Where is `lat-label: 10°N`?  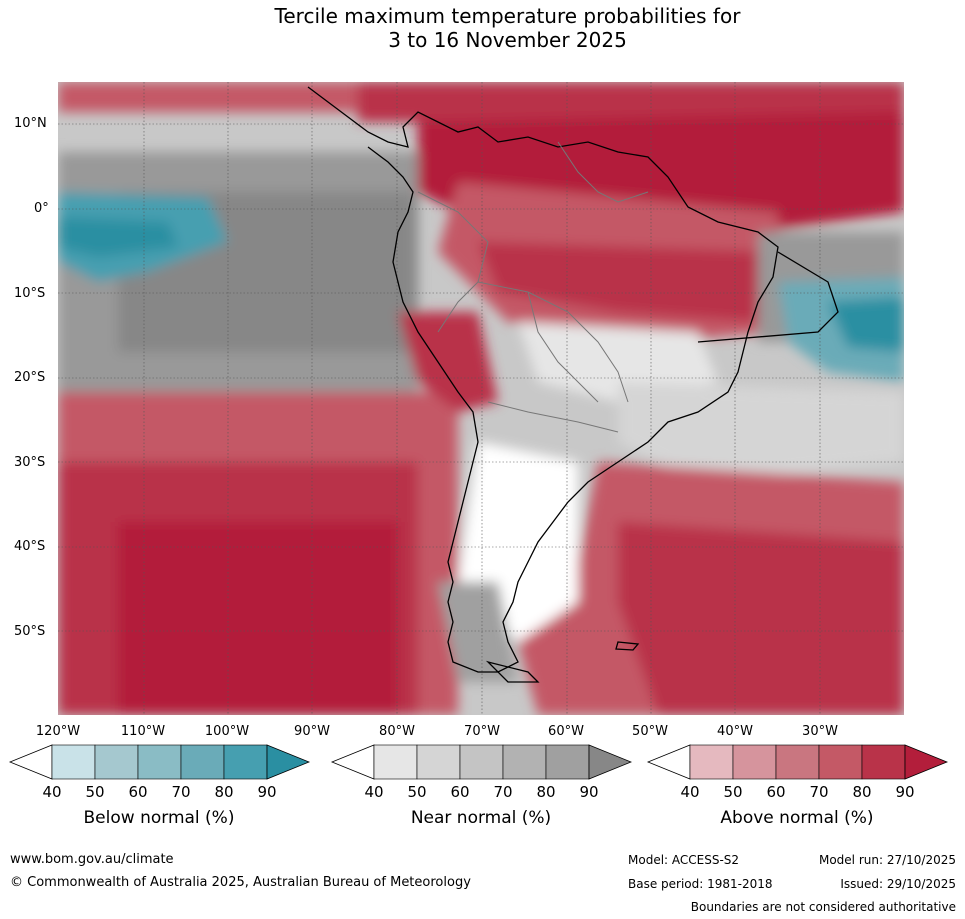 lat-label: 10°N is located at coordinates (30, 123).